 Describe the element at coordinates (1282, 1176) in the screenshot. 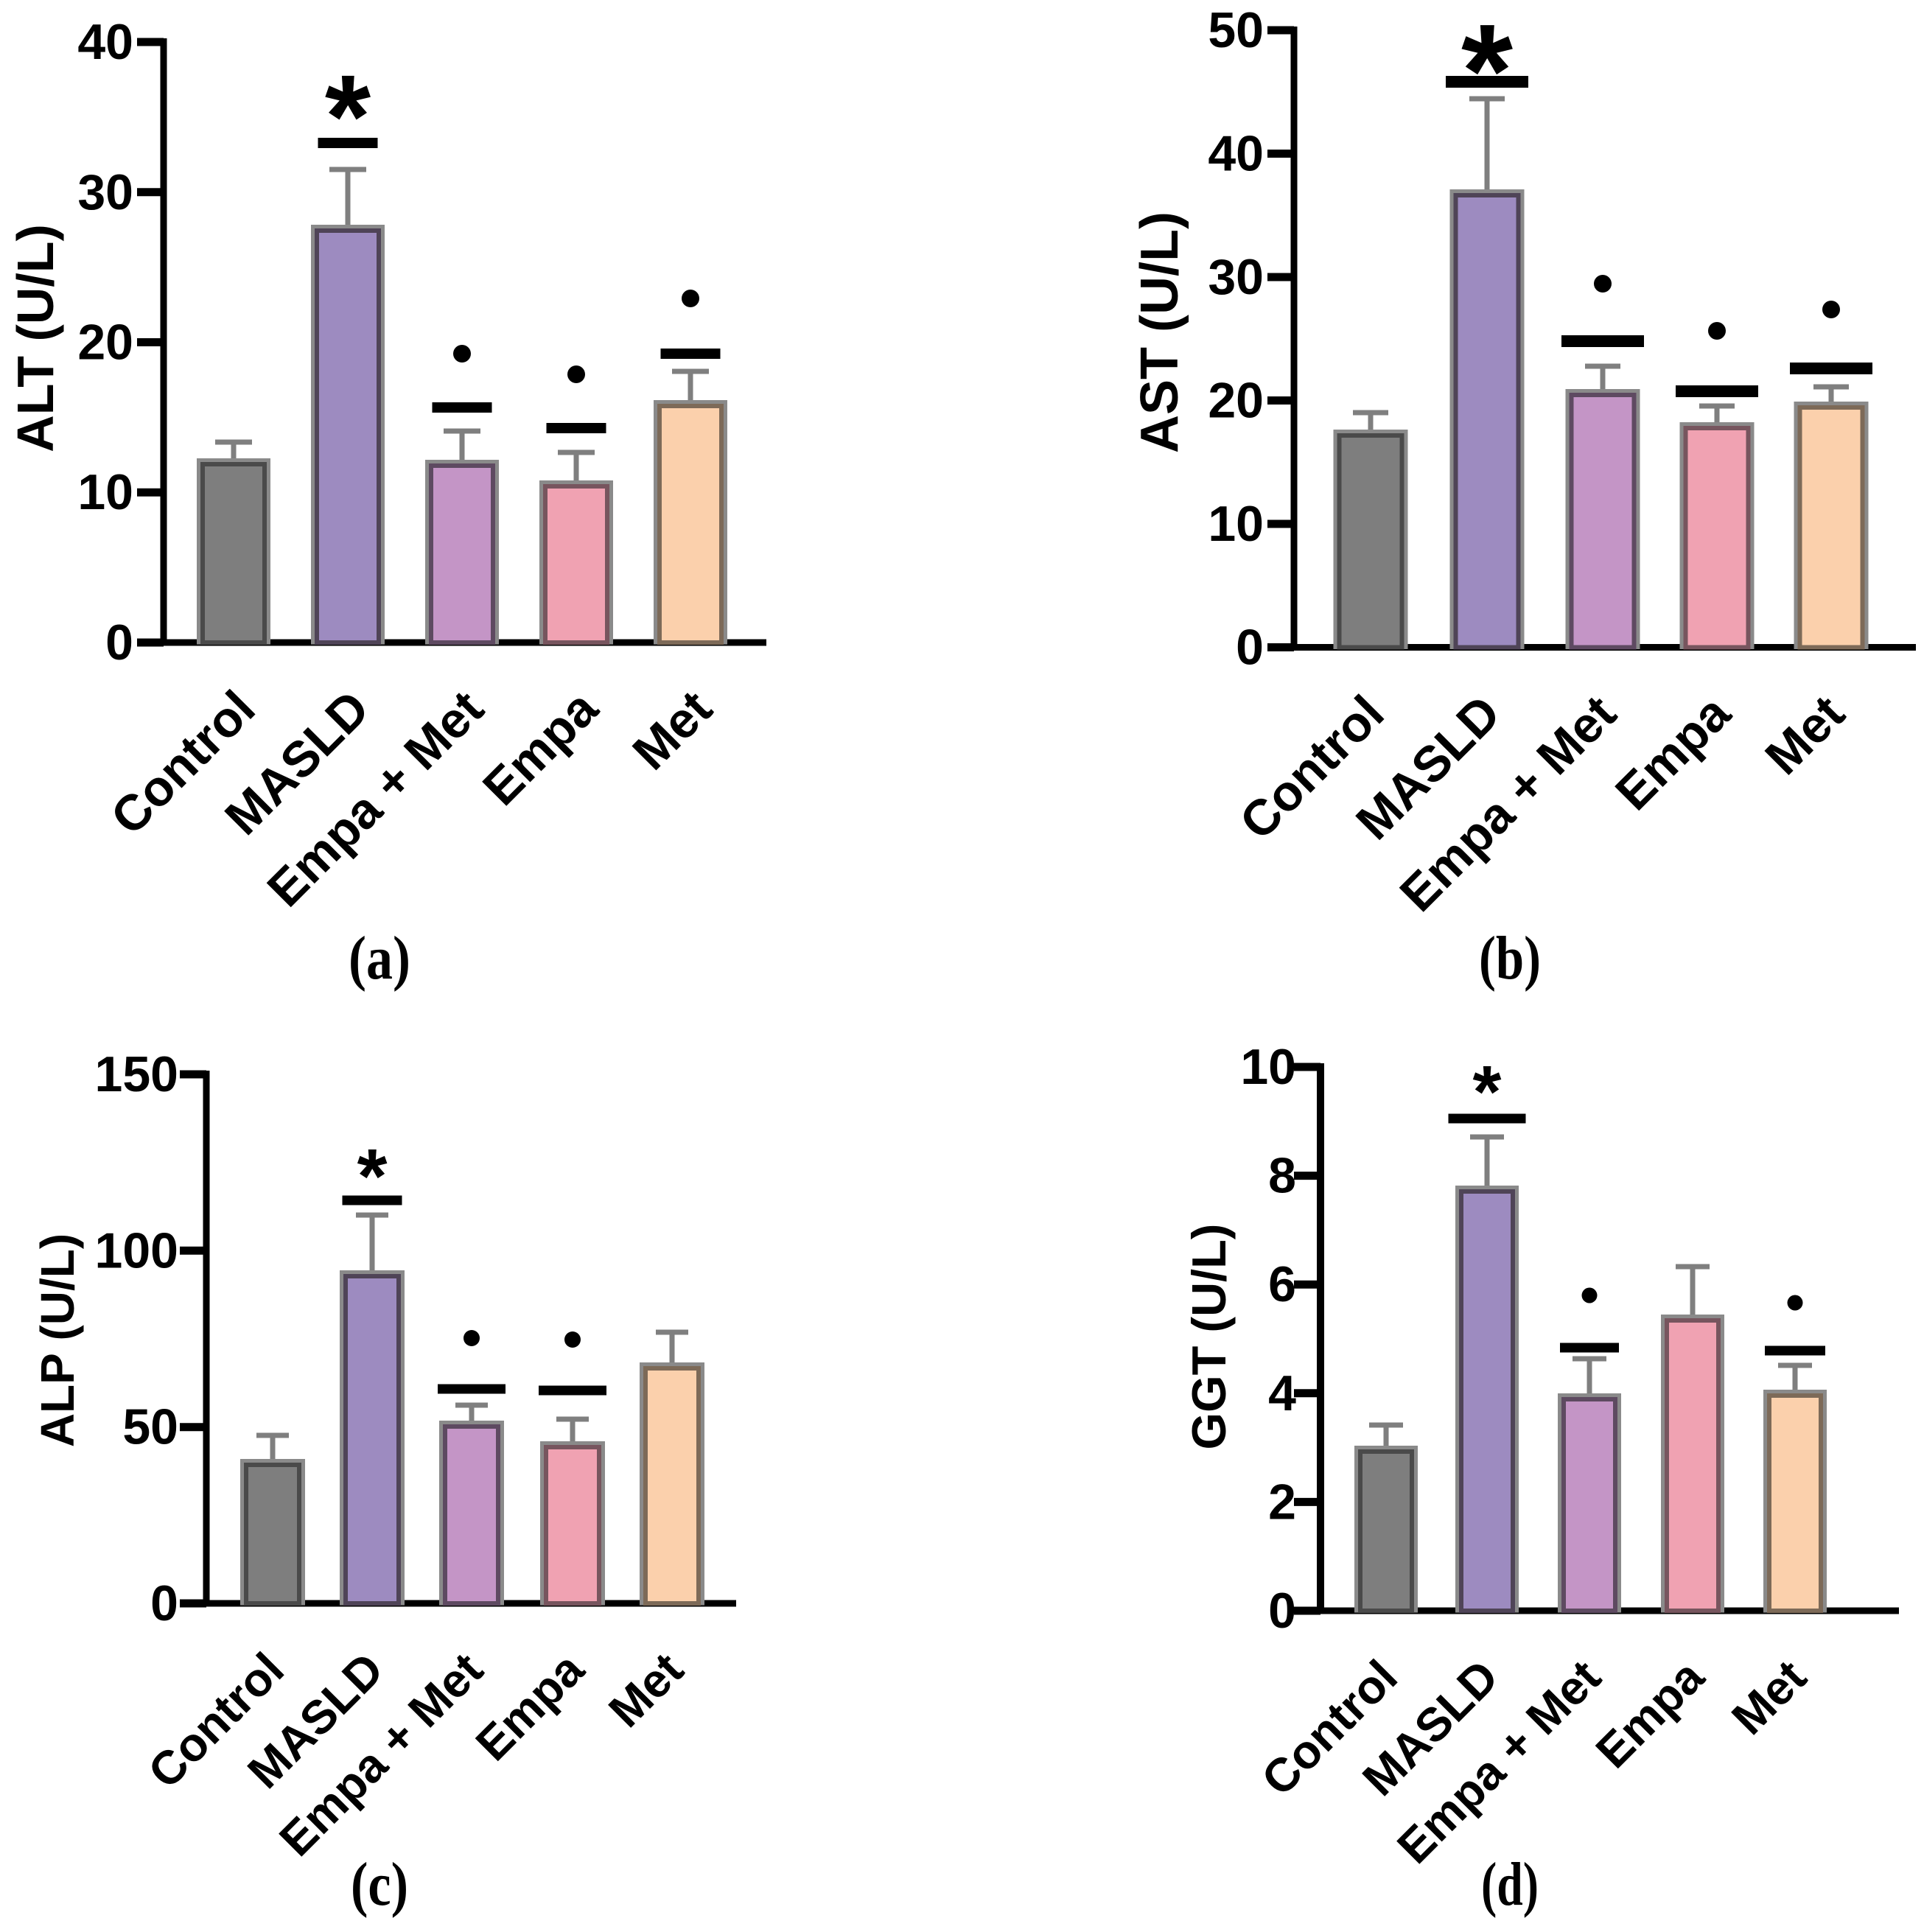

I see `svg-text: 8` at that location.